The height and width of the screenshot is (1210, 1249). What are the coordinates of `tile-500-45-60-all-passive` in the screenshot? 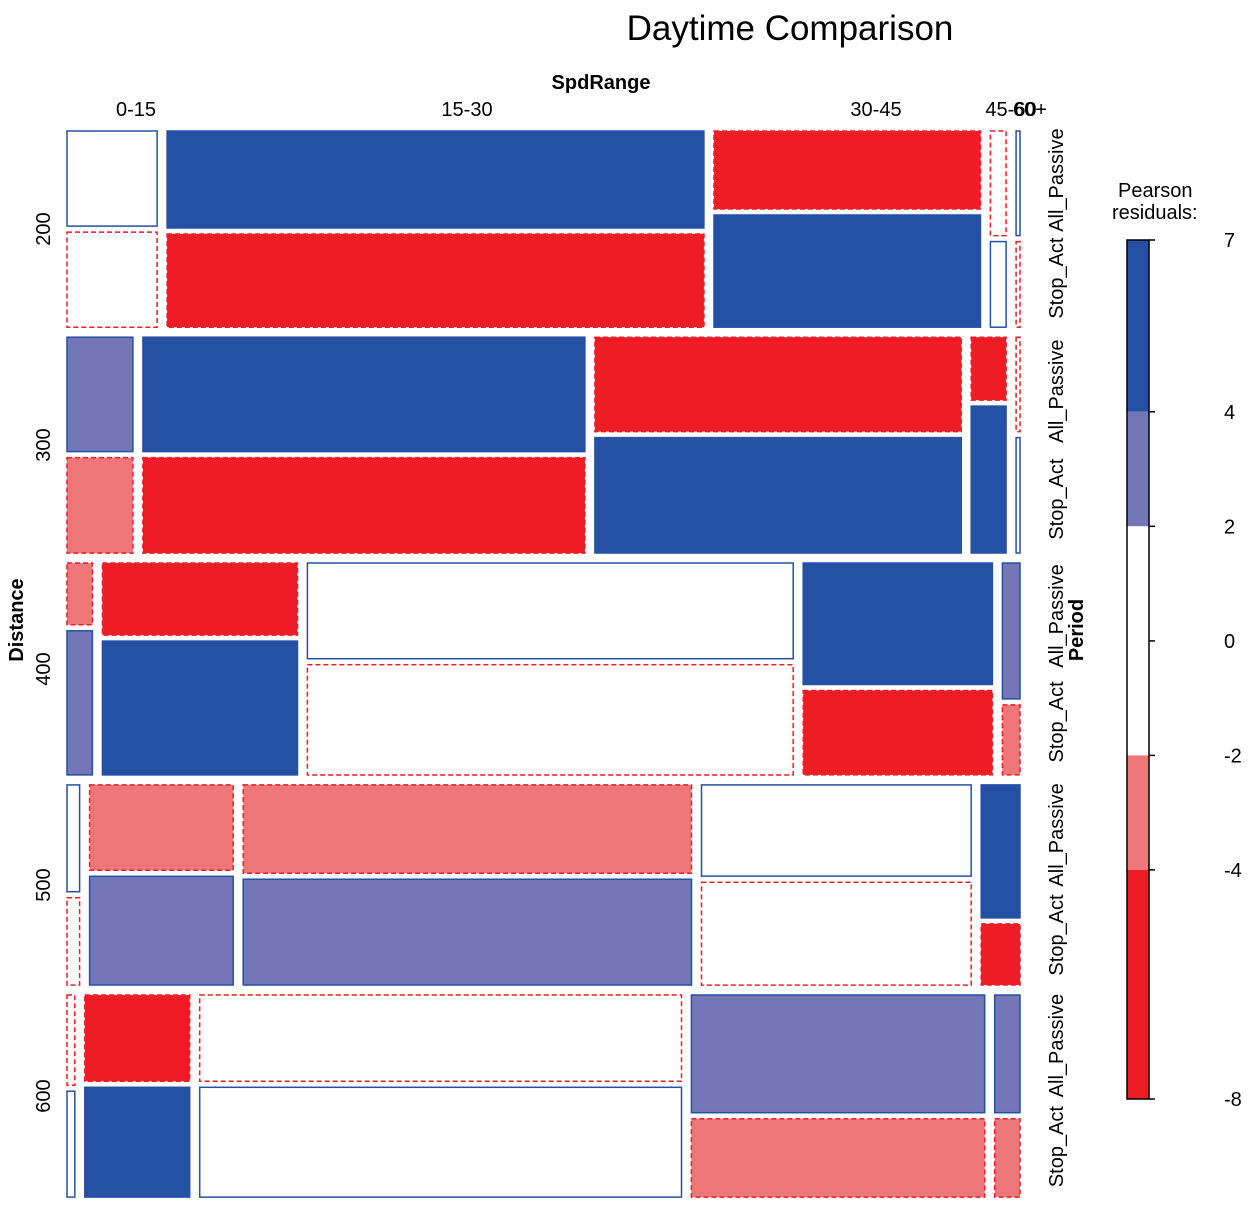 It's located at (836, 830).